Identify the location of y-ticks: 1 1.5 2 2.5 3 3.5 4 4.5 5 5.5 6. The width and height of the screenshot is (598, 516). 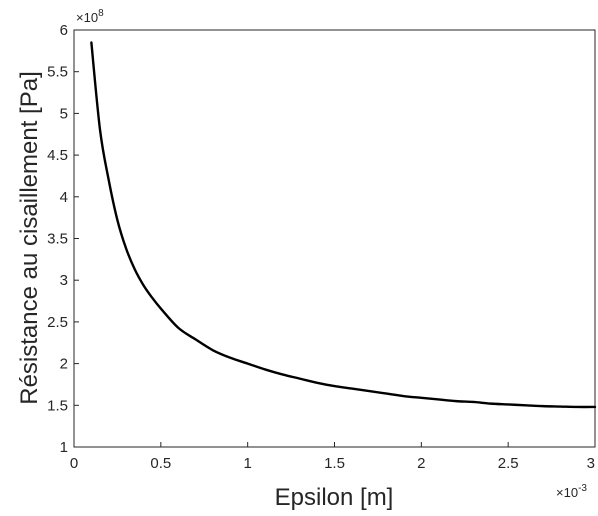
(63, 239).